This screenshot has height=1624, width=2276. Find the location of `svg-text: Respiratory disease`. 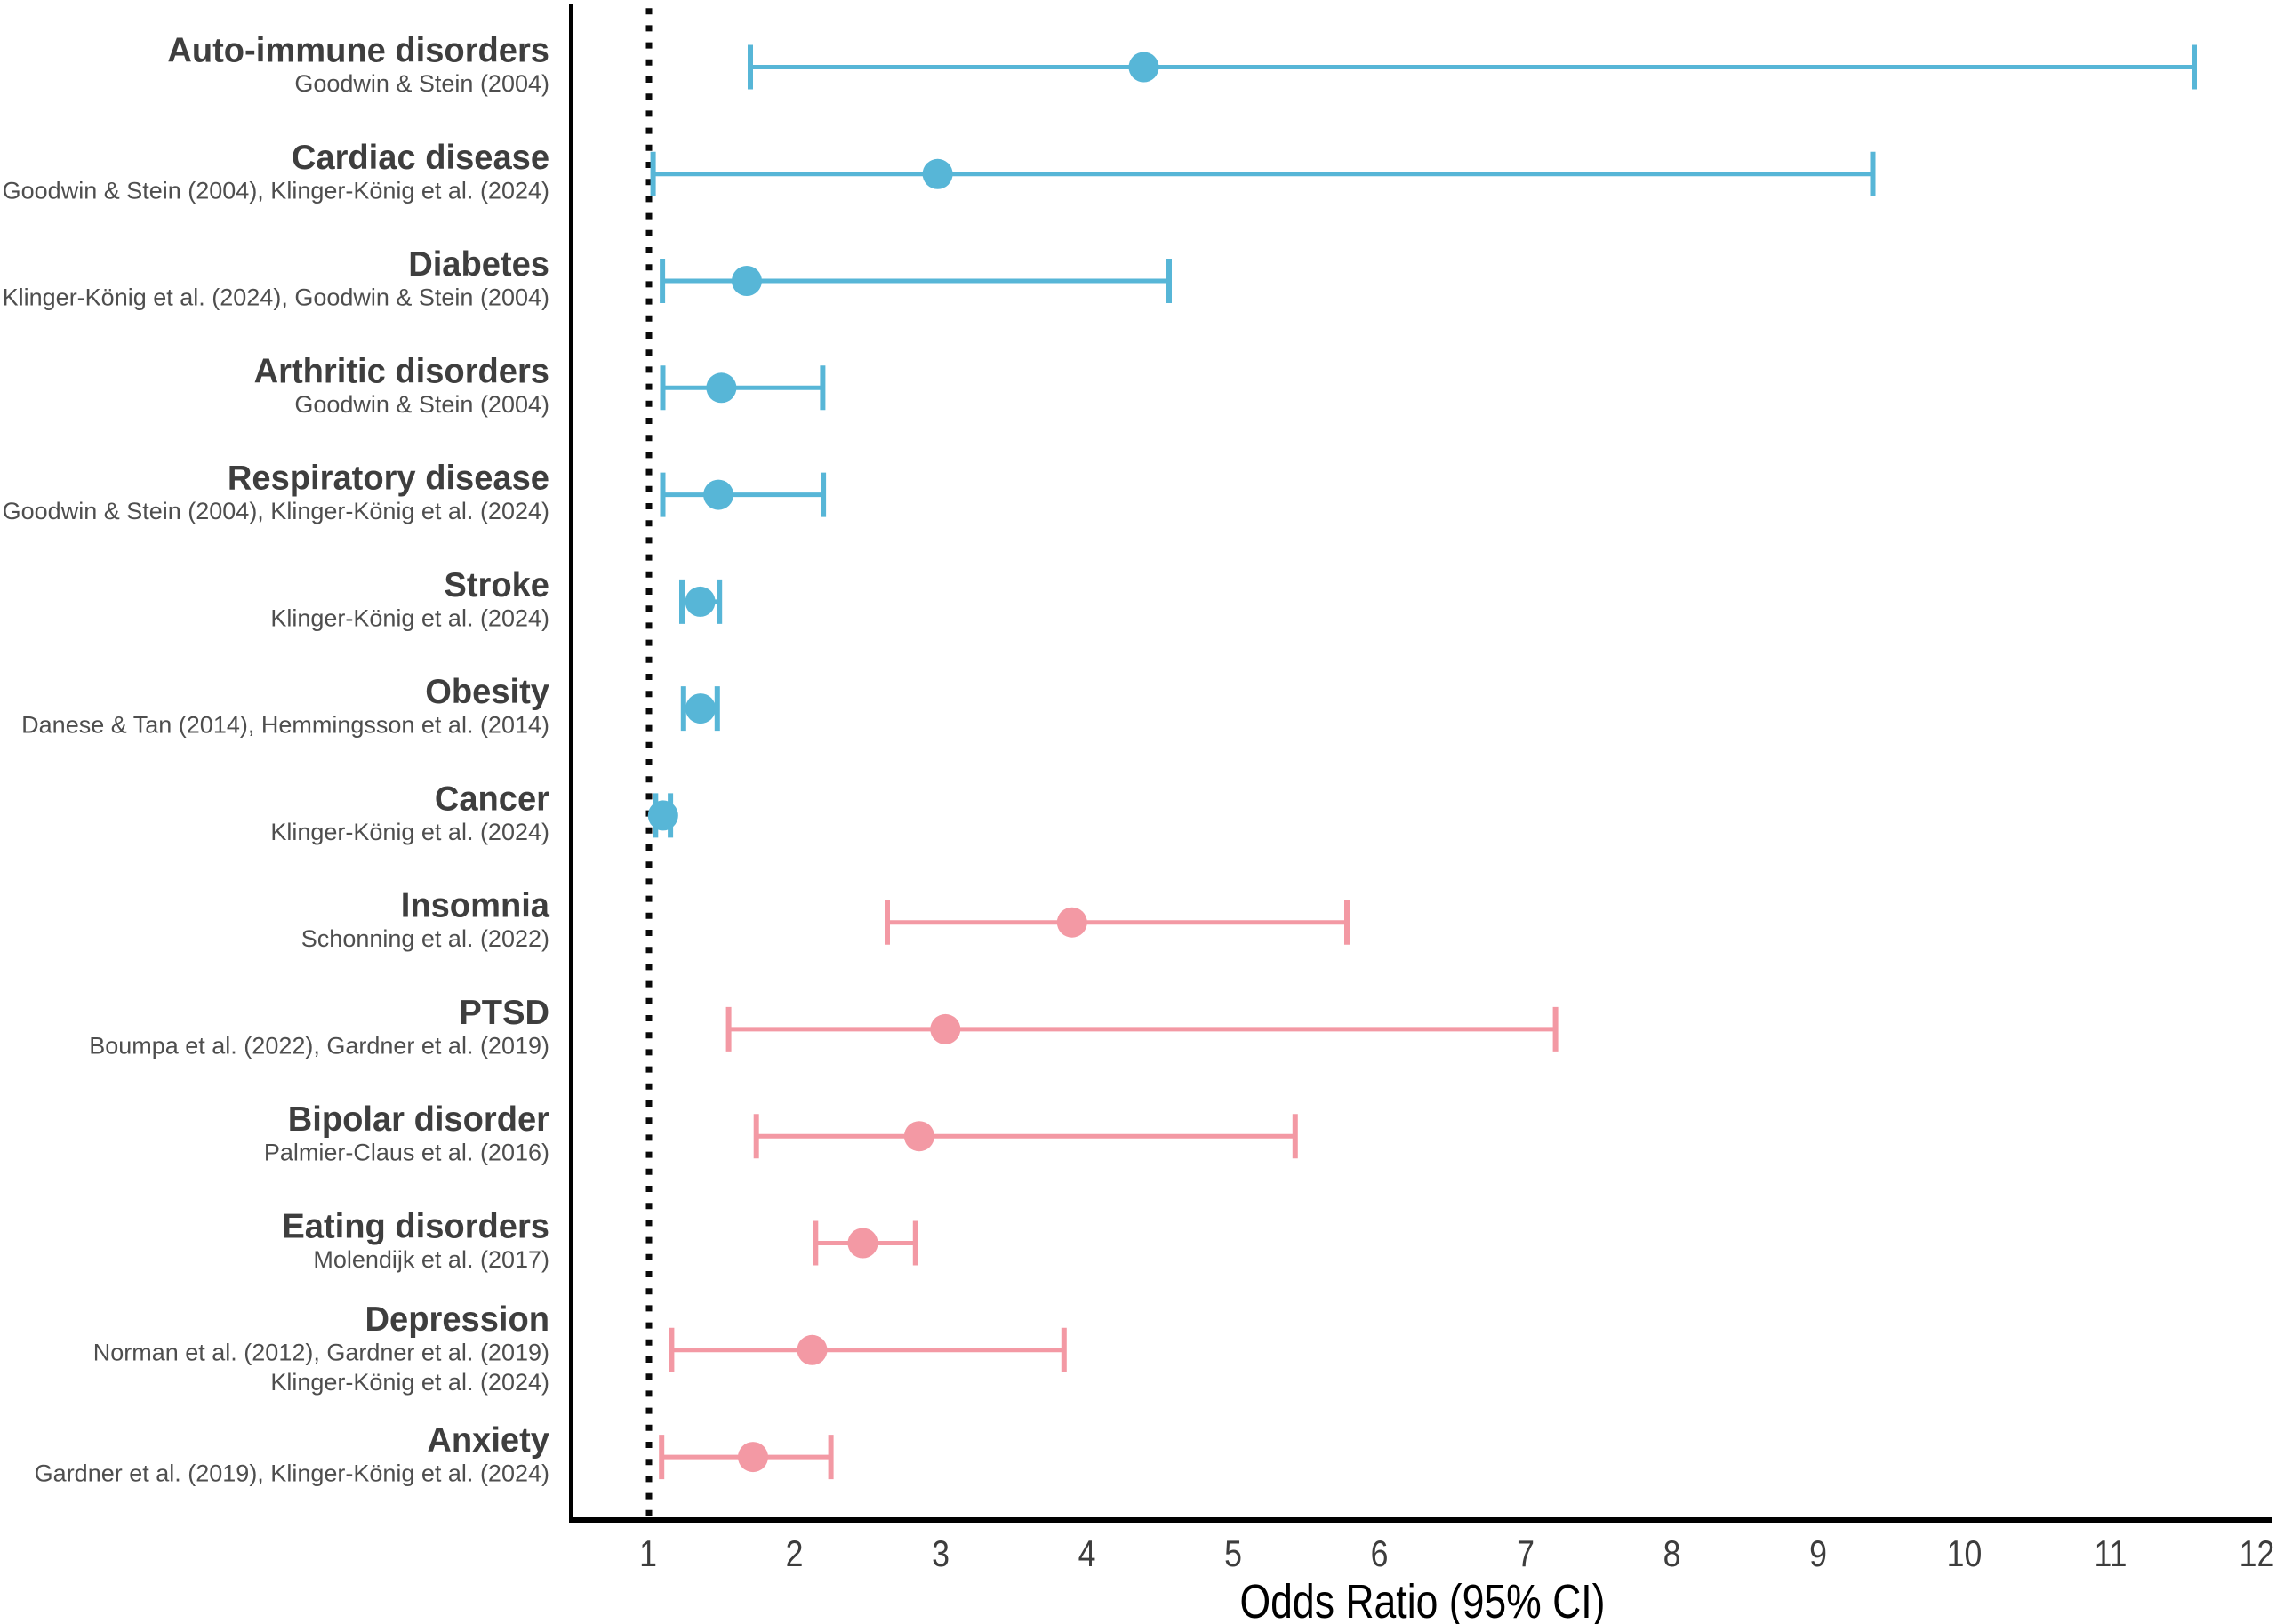

svg-text: Respiratory disease is located at coordinates (389, 478).